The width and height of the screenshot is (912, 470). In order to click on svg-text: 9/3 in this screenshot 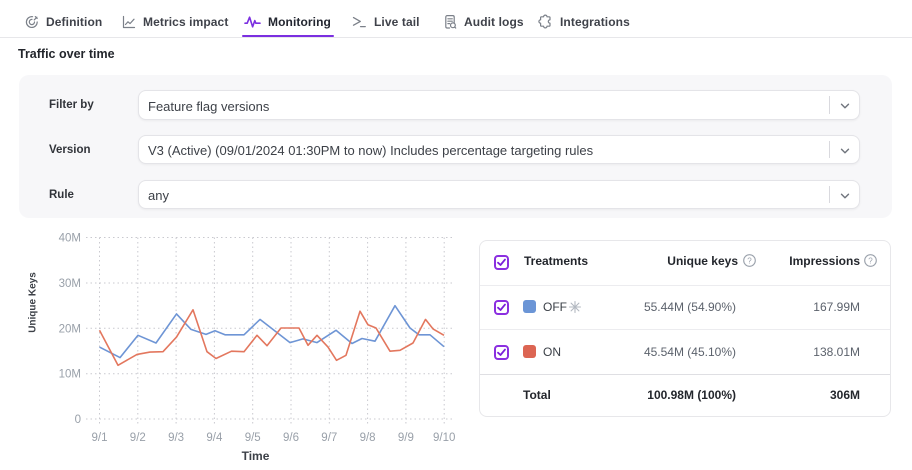, I will do `click(176, 438)`.